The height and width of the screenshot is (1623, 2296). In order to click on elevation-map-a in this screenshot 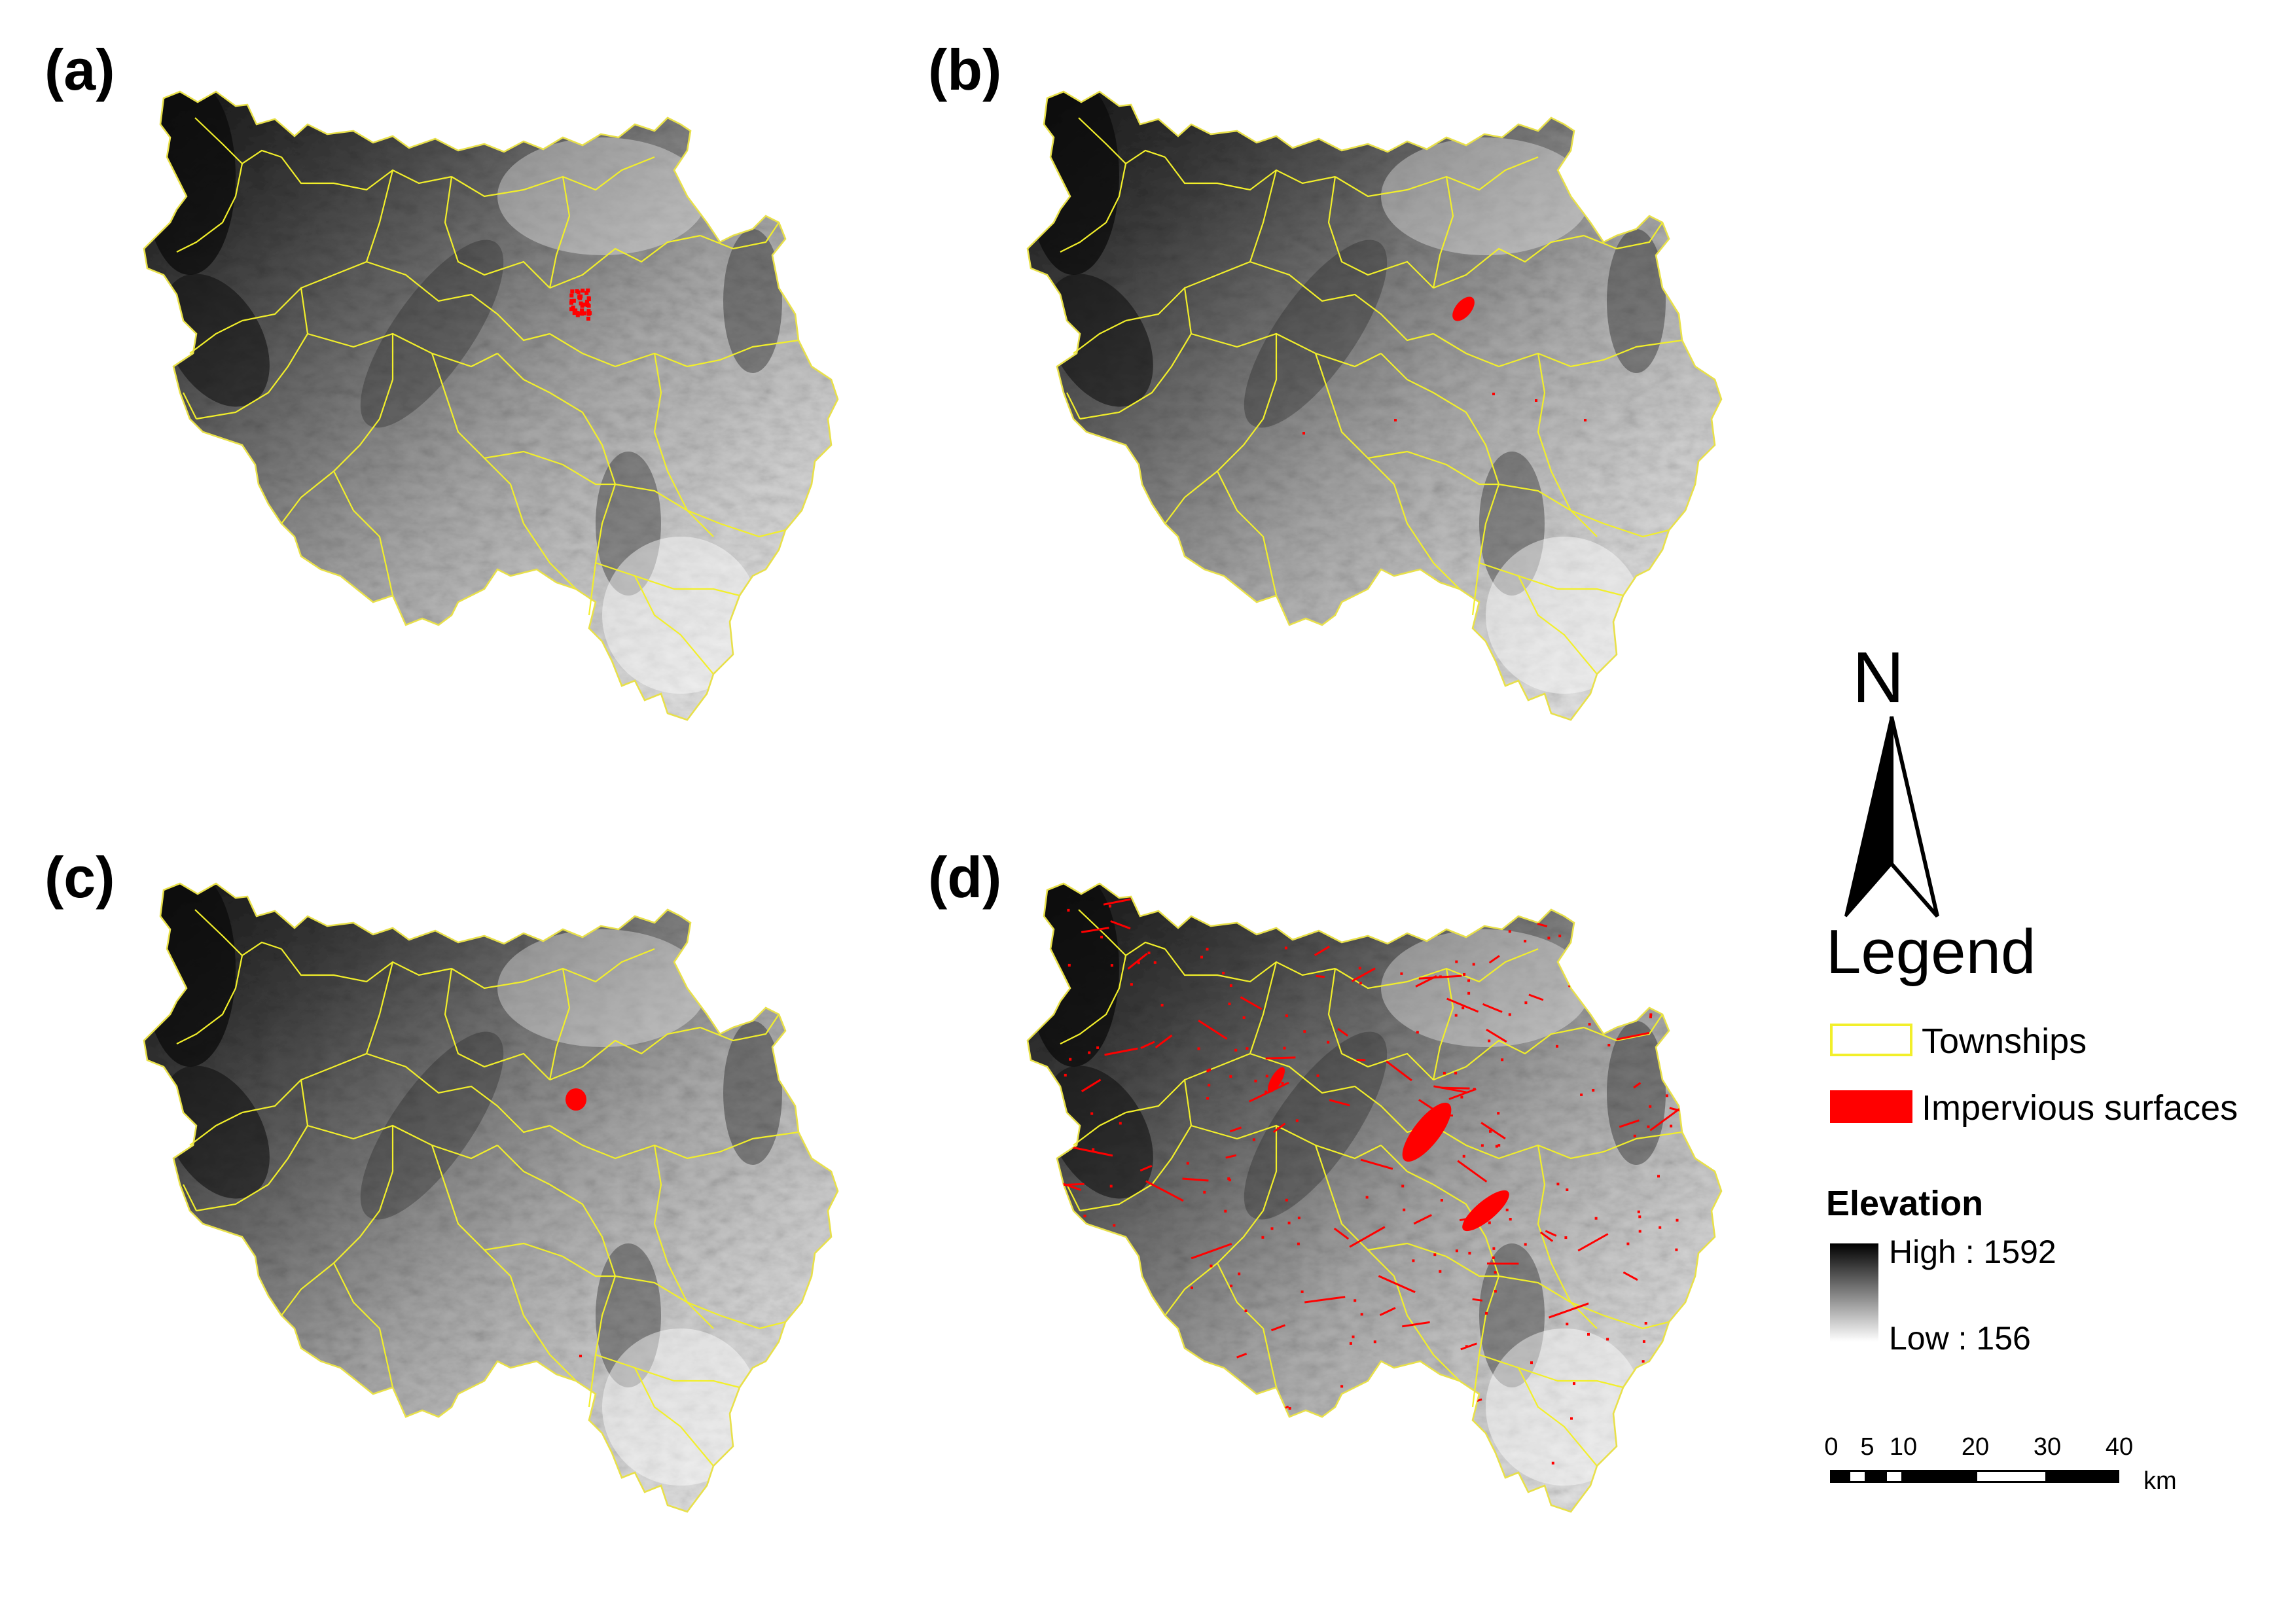, I will do `click(491, 406)`.